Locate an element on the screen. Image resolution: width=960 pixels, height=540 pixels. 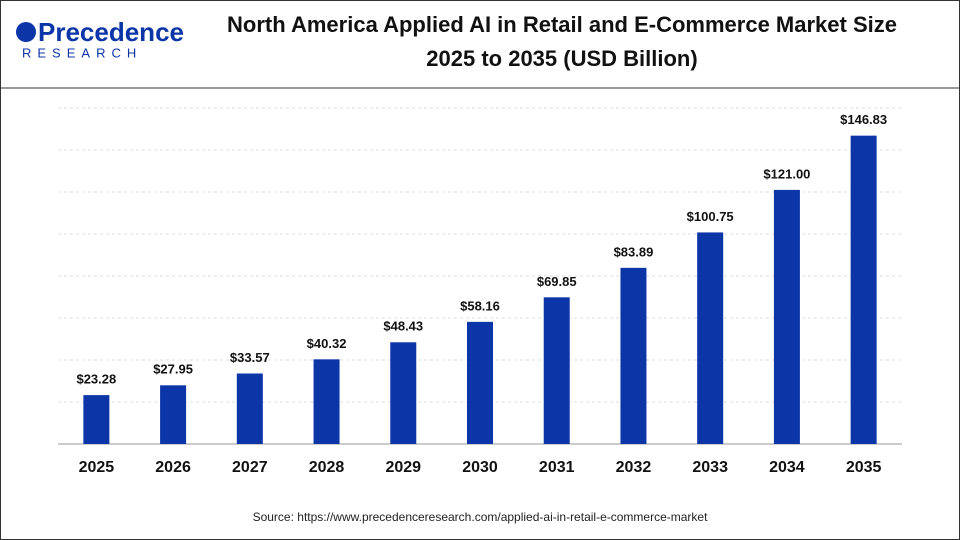
data-label: $83.89 is located at coordinates (634, 251).